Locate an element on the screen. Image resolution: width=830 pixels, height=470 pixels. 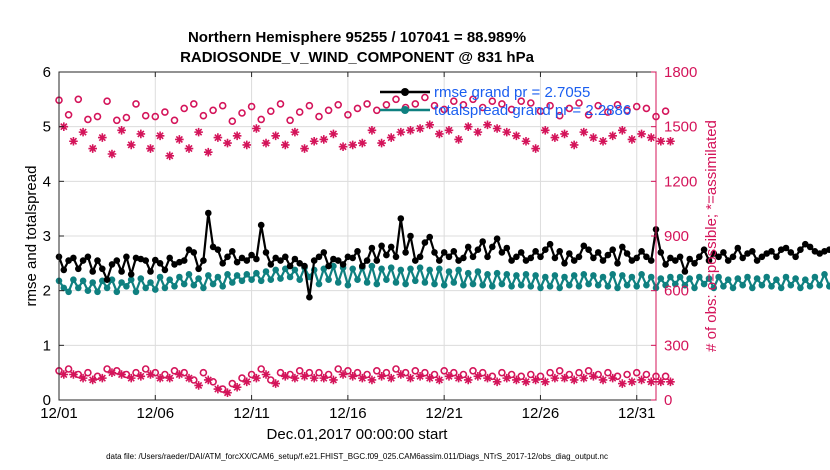
y-axis-label: rmse and totalspread is located at coordinates (31, 236).